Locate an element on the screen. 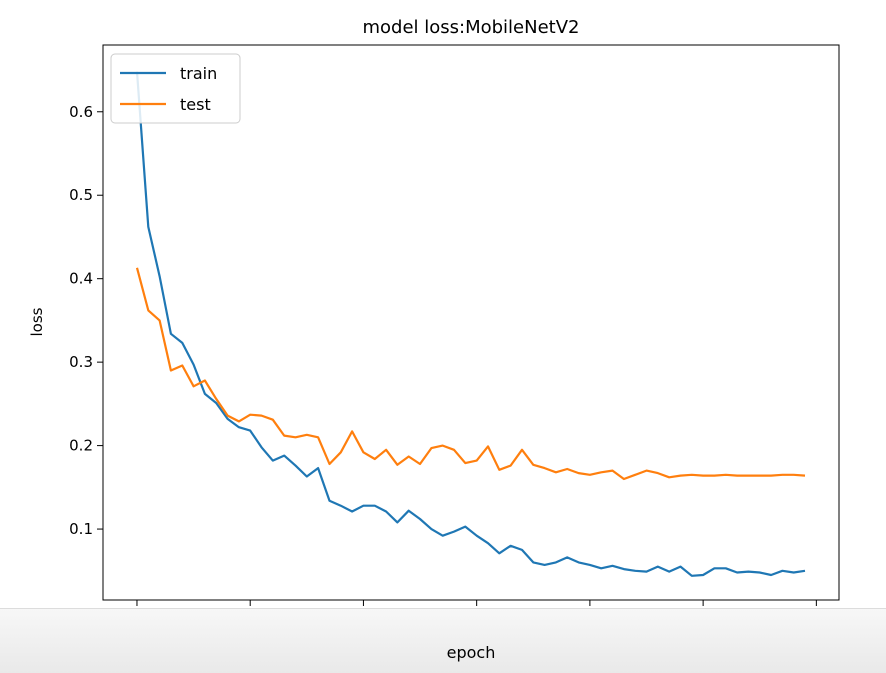 This screenshot has width=886, height=673. chart-title: model loss:MobileNetV2 is located at coordinates (470, 27).